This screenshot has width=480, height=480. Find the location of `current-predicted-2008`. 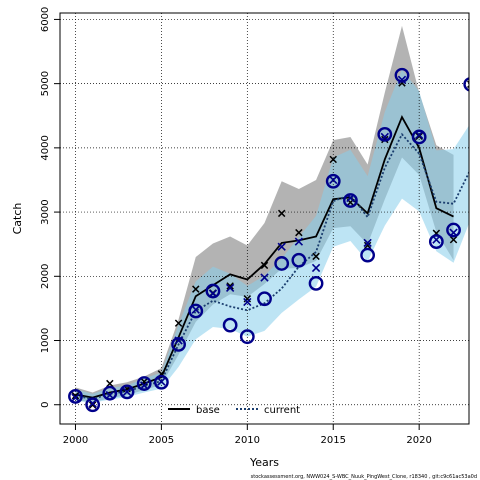

current-predicted-2008 is located at coordinates (213, 291).